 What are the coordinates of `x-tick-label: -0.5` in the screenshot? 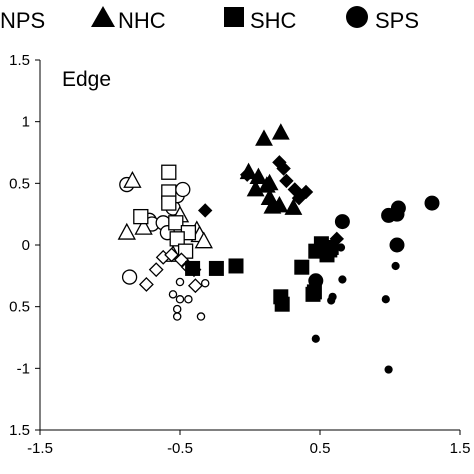 It's located at (180, 448).